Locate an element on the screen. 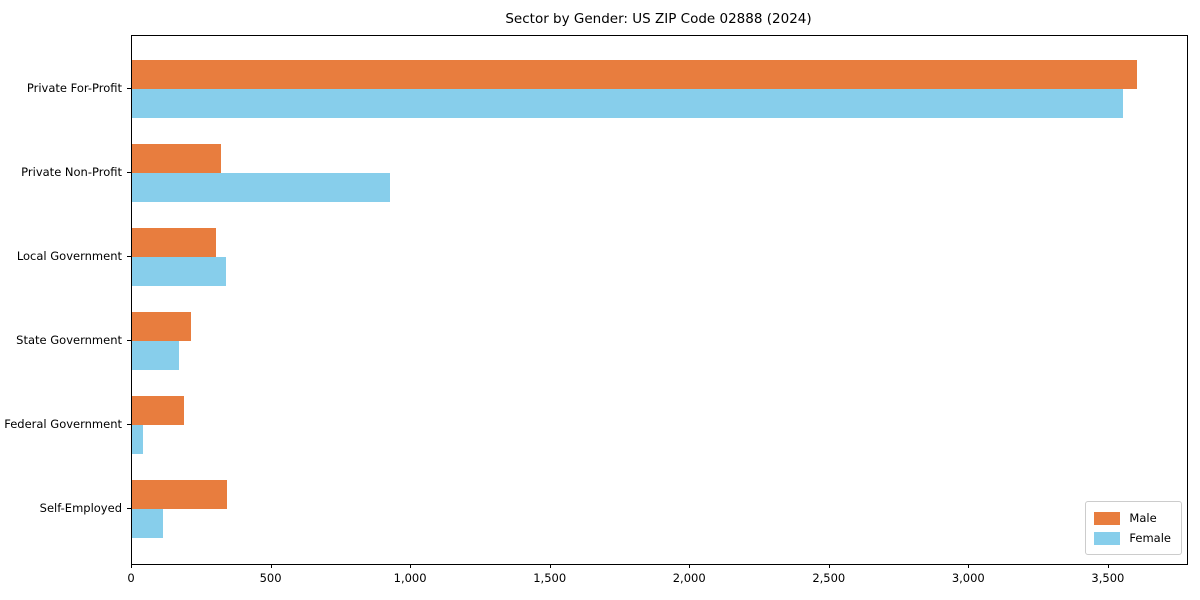 The image size is (1200, 600). legend: Male Female is located at coordinates (1133, 528).